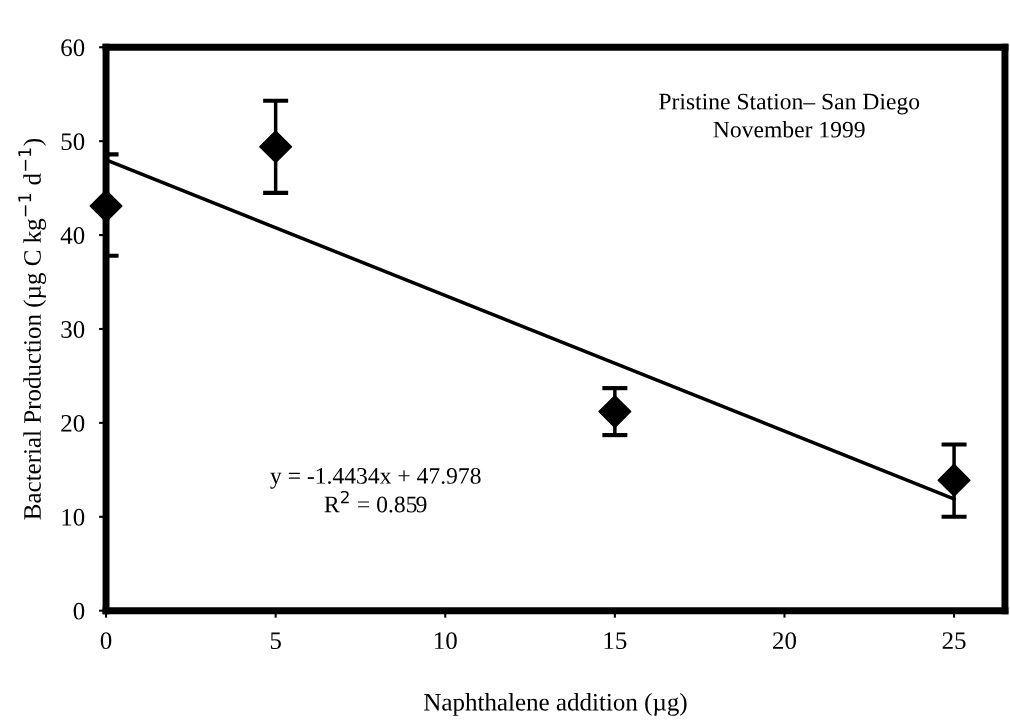  What do you see at coordinates (73, 329) in the screenshot?
I see `y-tick-label: 30` at bounding box center [73, 329].